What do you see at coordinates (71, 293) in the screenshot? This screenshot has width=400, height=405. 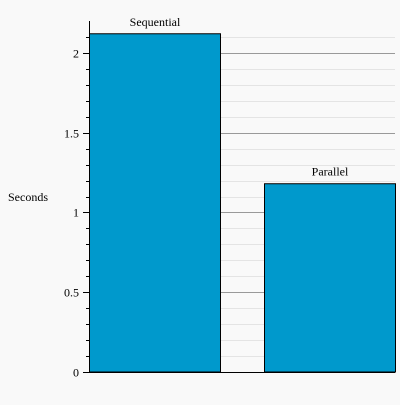 I see `y-tick-label: 0.5` at bounding box center [71, 293].